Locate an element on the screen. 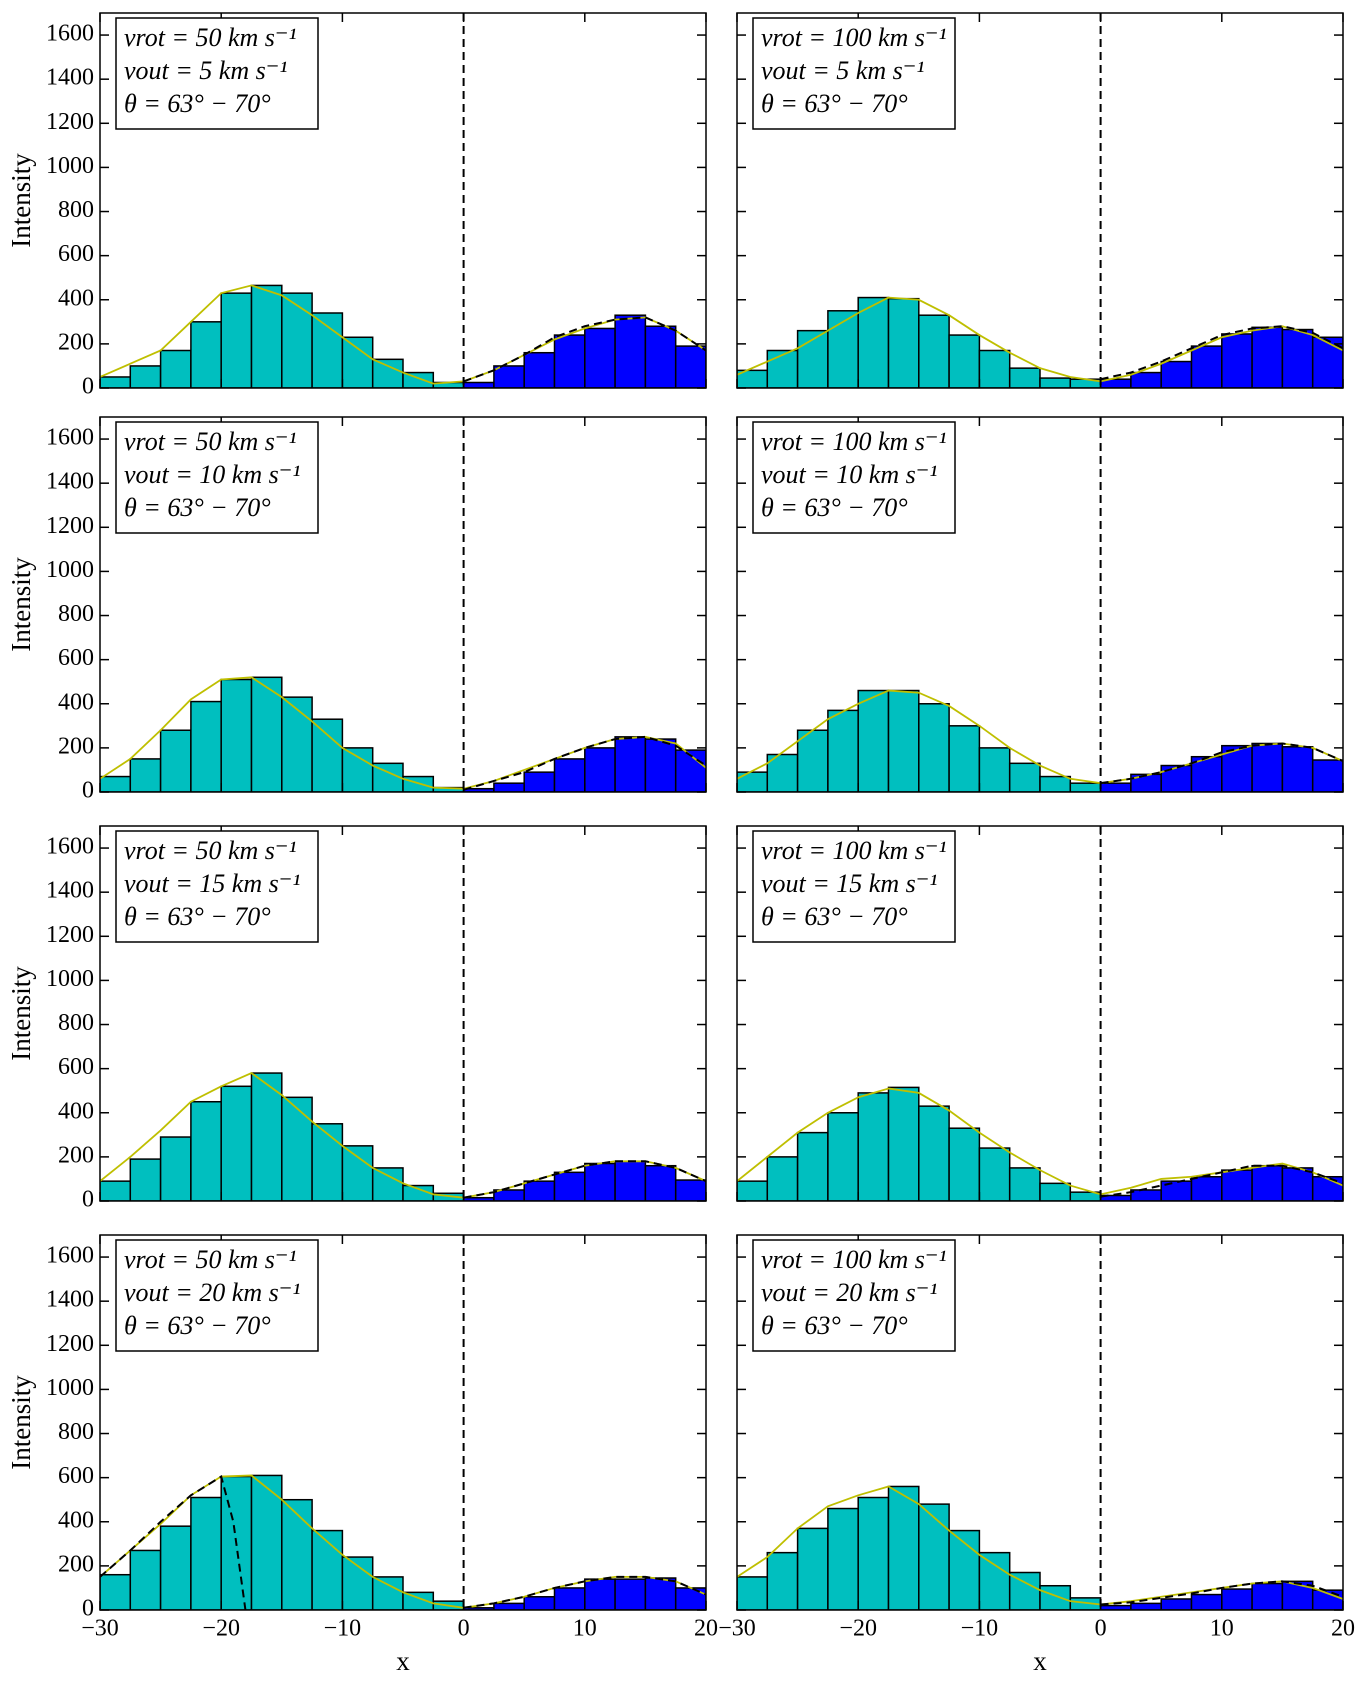  x-tick-label: −20 is located at coordinates (221, 1629).